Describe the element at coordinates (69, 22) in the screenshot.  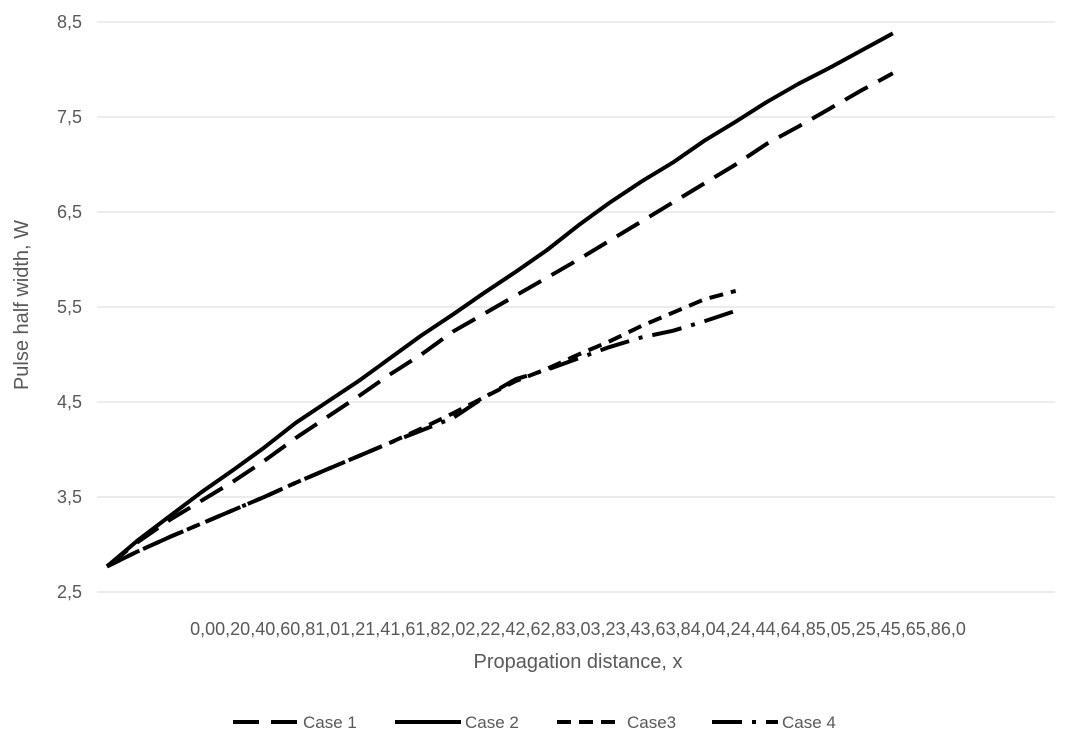
I see `y-tick-label: 8,5` at that location.